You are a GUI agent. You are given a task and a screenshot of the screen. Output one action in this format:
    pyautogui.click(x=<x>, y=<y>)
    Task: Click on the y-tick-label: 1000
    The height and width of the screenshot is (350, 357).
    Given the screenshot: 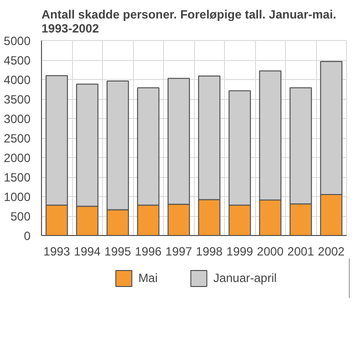 What is the action you would take?
    pyautogui.click(x=17, y=197)
    